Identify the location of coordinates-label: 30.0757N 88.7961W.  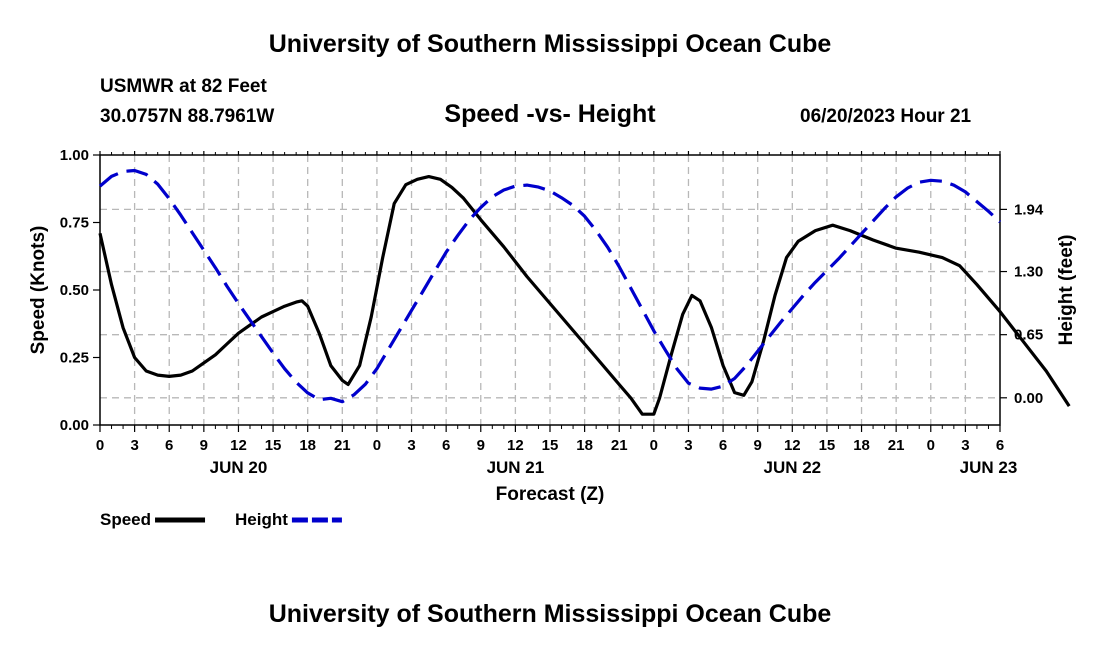
(187, 116).